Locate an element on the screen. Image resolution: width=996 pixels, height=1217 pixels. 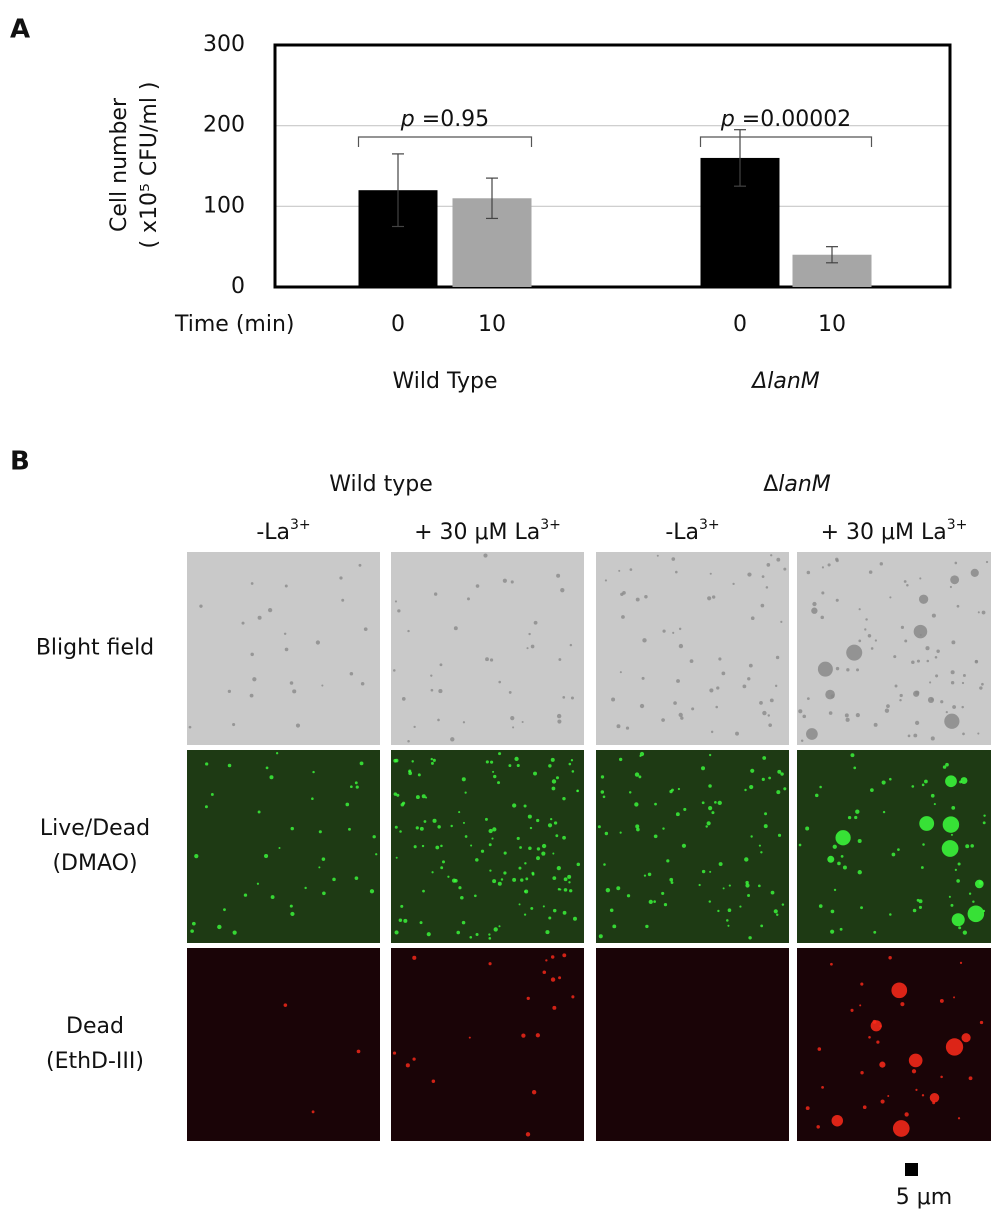
column-label: + 30 μM La3+ is located at coordinates (487, 531).